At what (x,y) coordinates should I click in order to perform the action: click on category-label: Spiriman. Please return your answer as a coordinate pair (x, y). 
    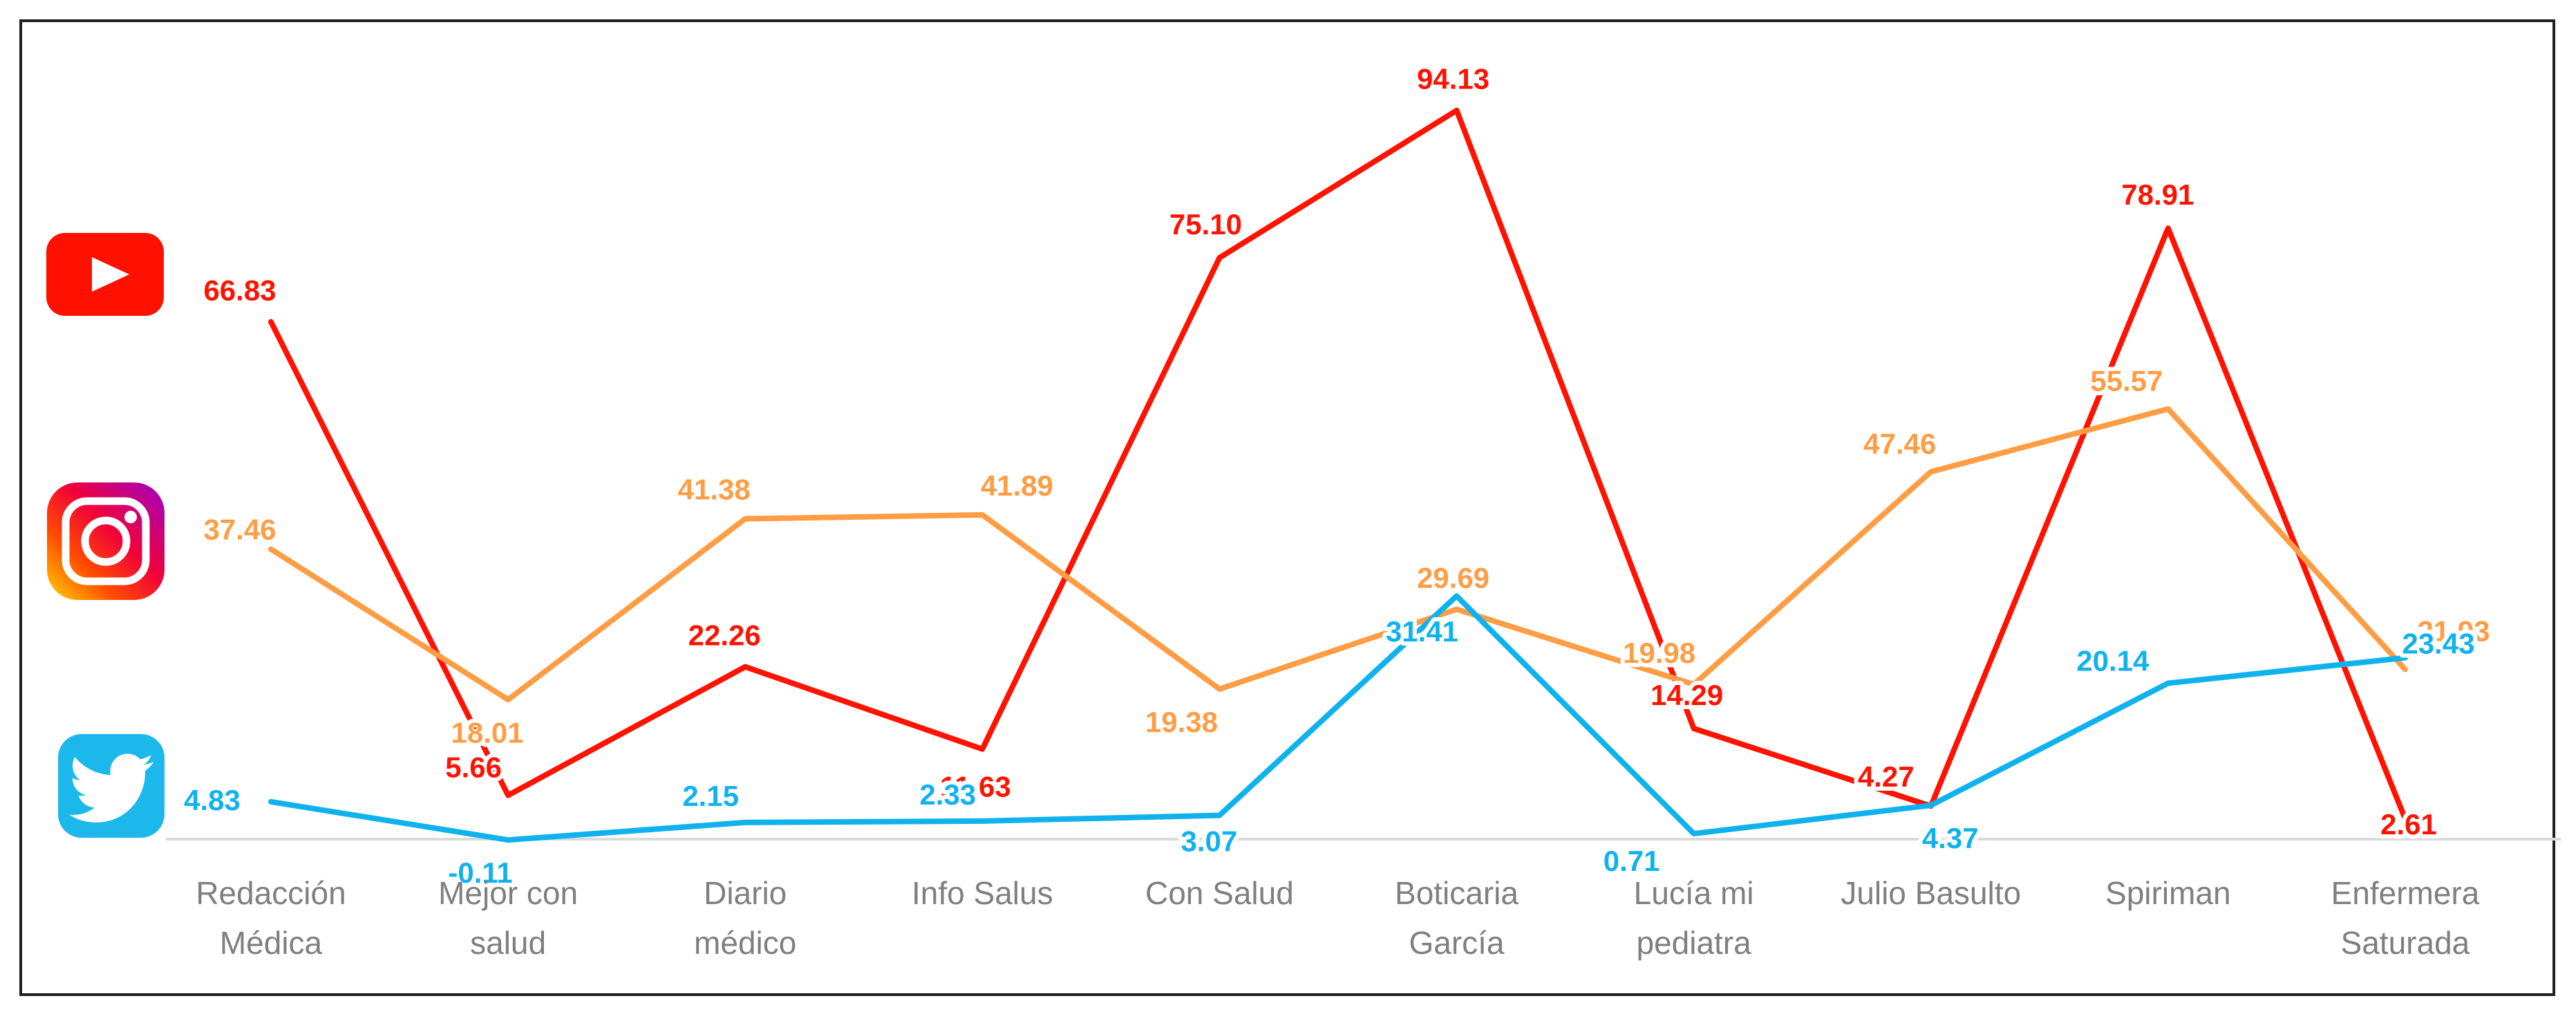
    Looking at the image, I should click on (2168, 893).